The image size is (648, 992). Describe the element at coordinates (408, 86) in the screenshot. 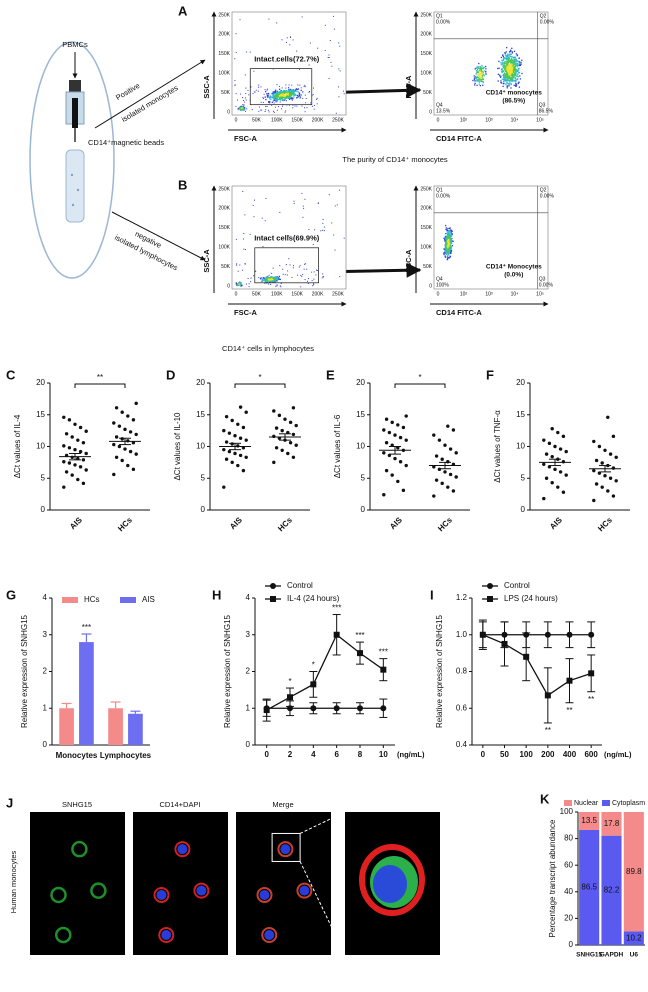

I see `y-axis-label: FSC-A` at that location.